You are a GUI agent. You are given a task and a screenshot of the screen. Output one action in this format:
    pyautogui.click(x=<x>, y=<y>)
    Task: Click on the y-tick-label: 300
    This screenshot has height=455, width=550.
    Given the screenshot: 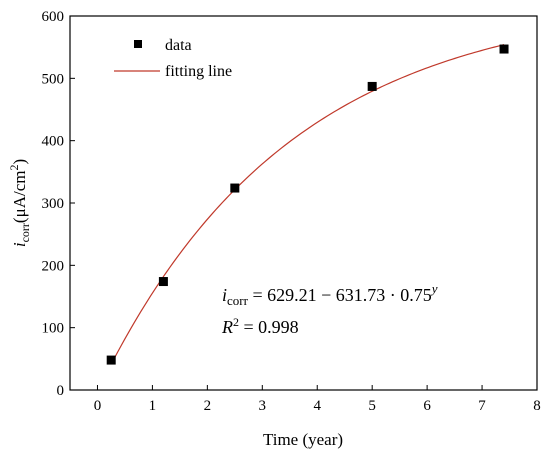 What is the action you would take?
    pyautogui.click(x=53, y=204)
    